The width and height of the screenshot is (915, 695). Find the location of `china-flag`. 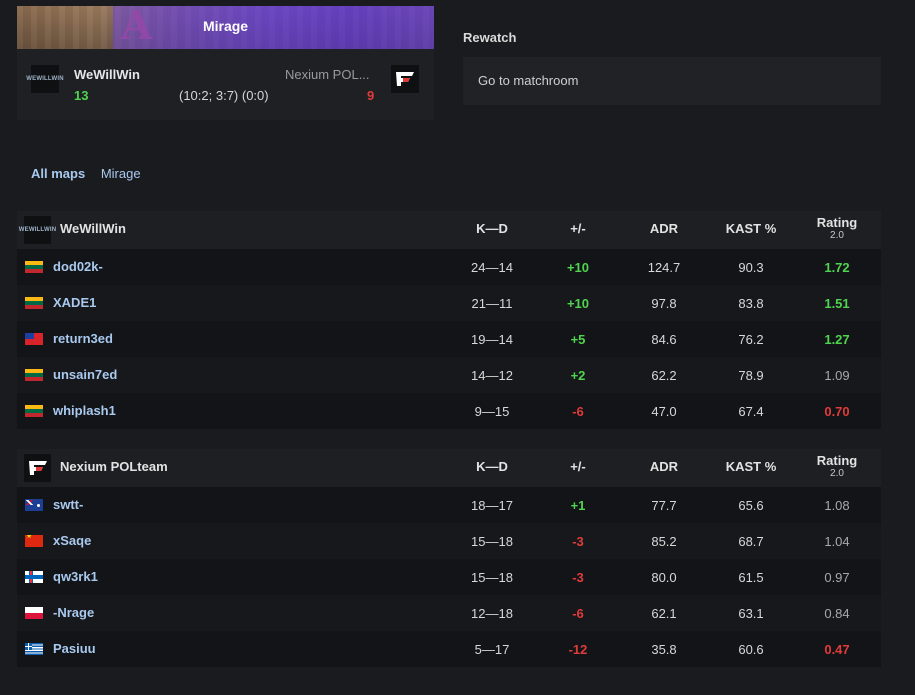

china-flag is located at coordinates (34, 541).